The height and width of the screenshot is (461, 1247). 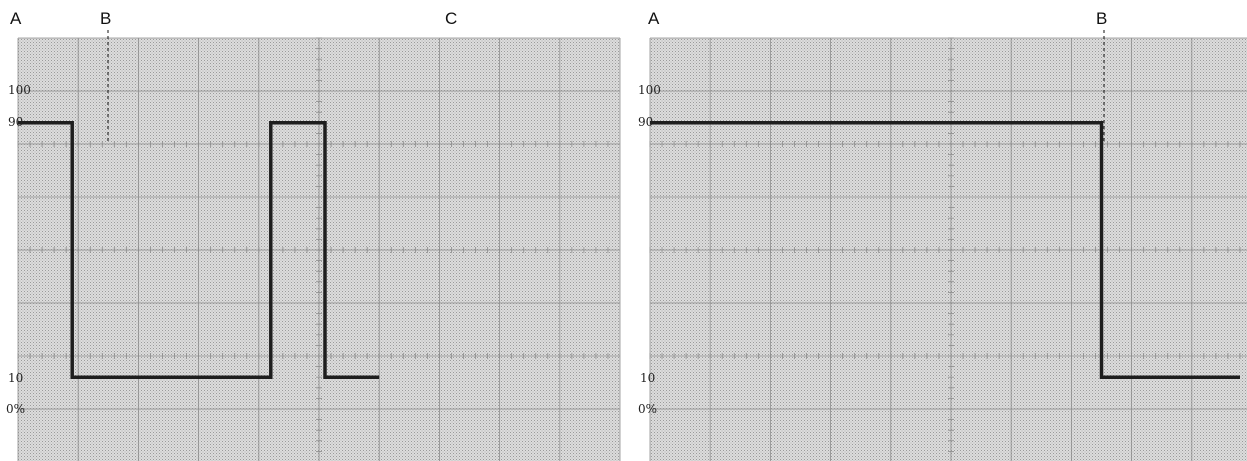 What do you see at coordinates (451, 18) in the screenshot?
I see `marker-c-label: C` at bounding box center [451, 18].